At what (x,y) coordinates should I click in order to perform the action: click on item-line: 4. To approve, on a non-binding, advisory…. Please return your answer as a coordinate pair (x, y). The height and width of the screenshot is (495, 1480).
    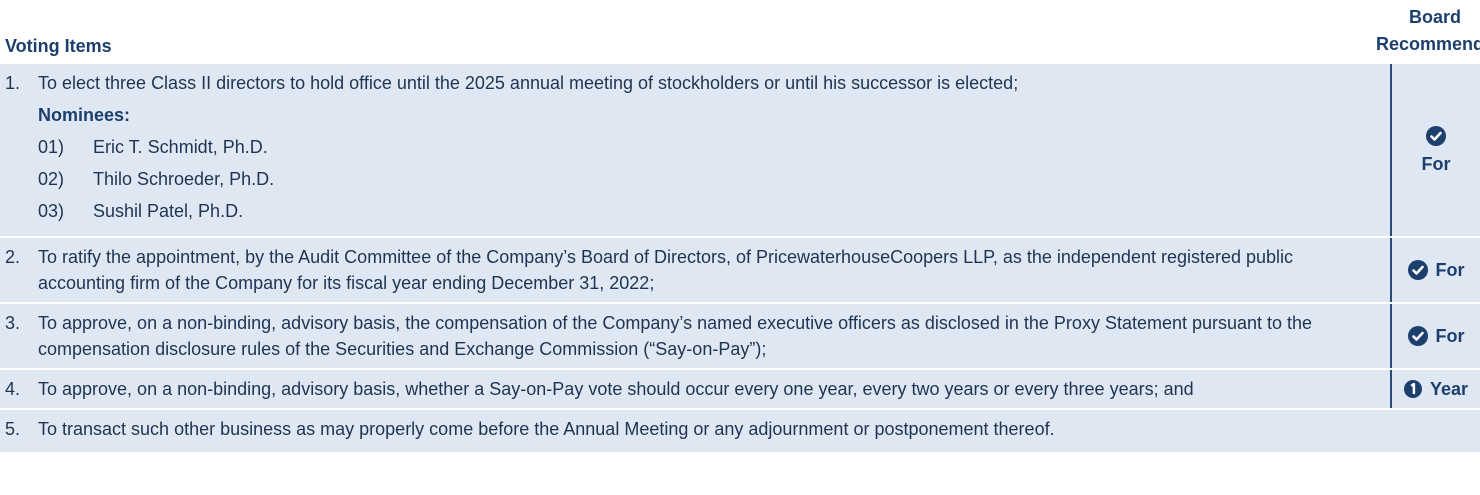
    Looking at the image, I should click on (697, 389).